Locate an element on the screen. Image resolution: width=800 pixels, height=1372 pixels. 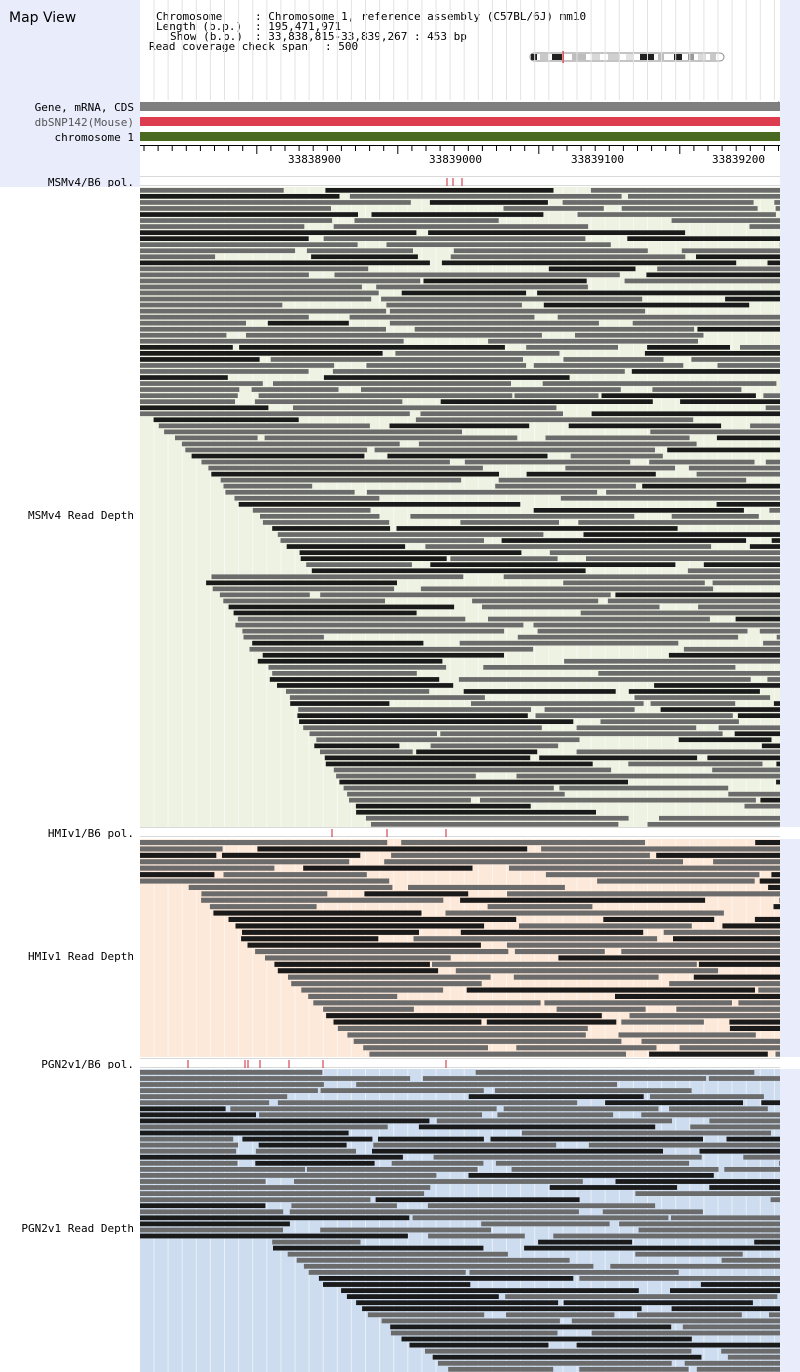
gene-track-bar is located at coordinates (460, 106).